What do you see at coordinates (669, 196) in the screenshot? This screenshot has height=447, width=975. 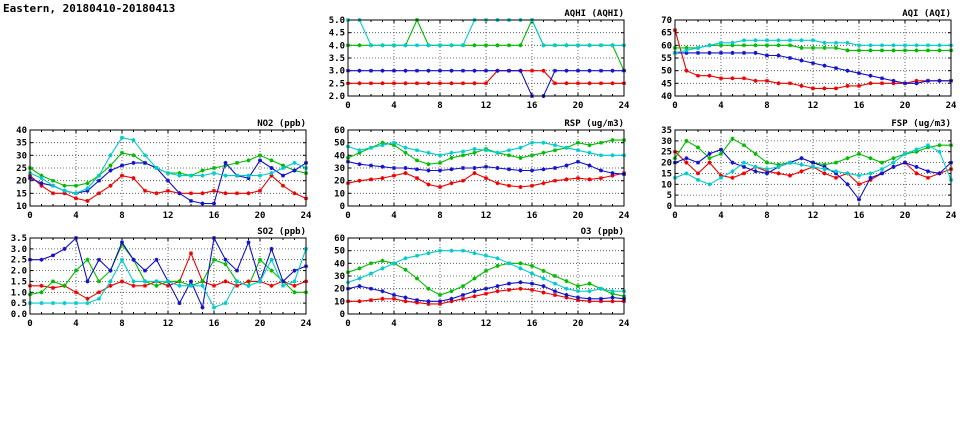 I see `svg-text: 5` at bounding box center [669, 196].